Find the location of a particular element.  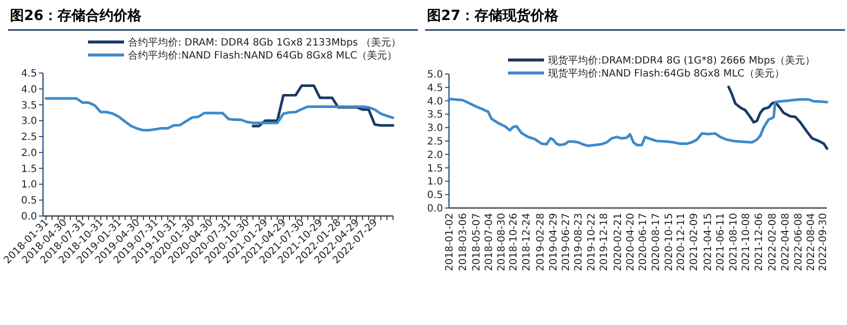

x-tick-label: 2019-12-18 is located at coordinates (604, 242).